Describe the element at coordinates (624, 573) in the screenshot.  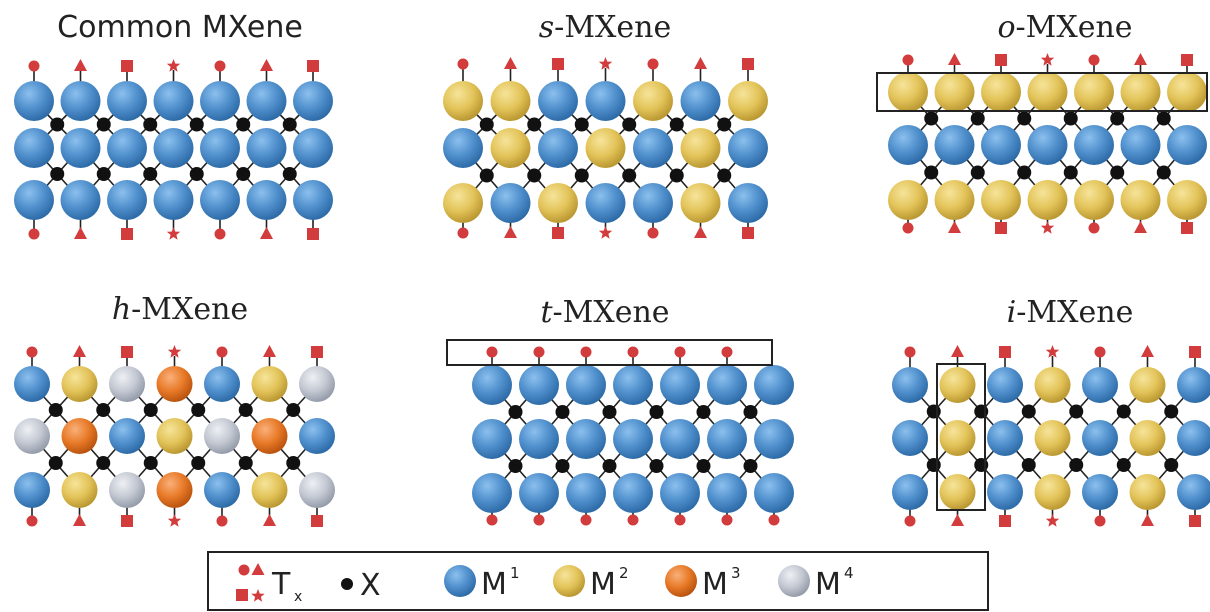
I see `legend-m2-sup: 2` at that location.